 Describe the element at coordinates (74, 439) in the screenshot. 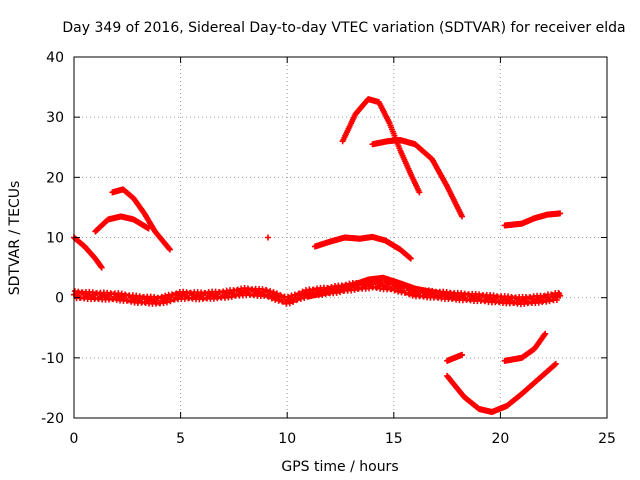

I see `x-tick-label: 0` at that location.